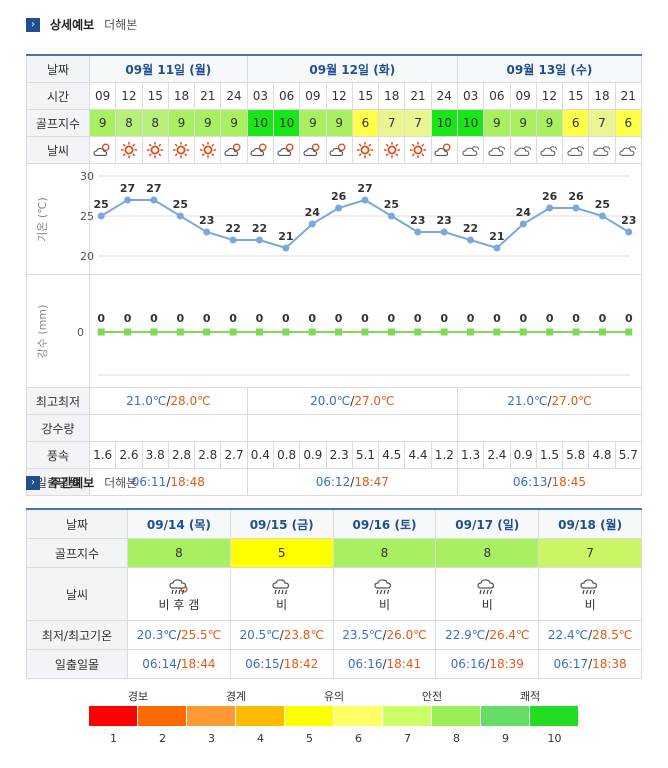 The height and width of the screenshot is (768, 668). I want to click on min-temp: 20.5℃, so click(259, 635).